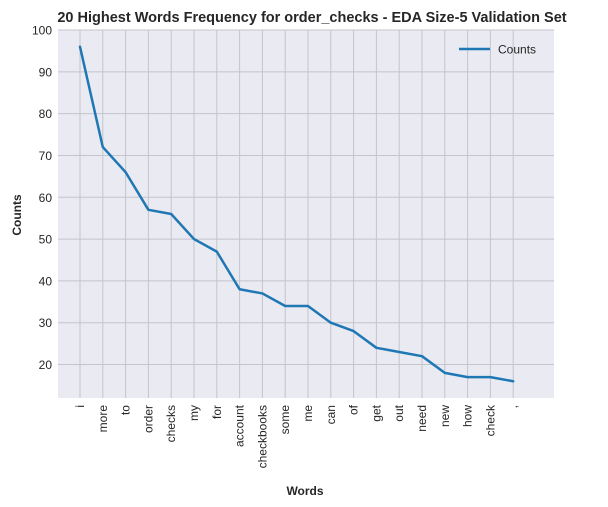 Image resolution: width=608 pixels, height=507 pixels. Describe the element at coordinates (240, 425) in the screenshot. I see `x-tick-label: account` at that location.